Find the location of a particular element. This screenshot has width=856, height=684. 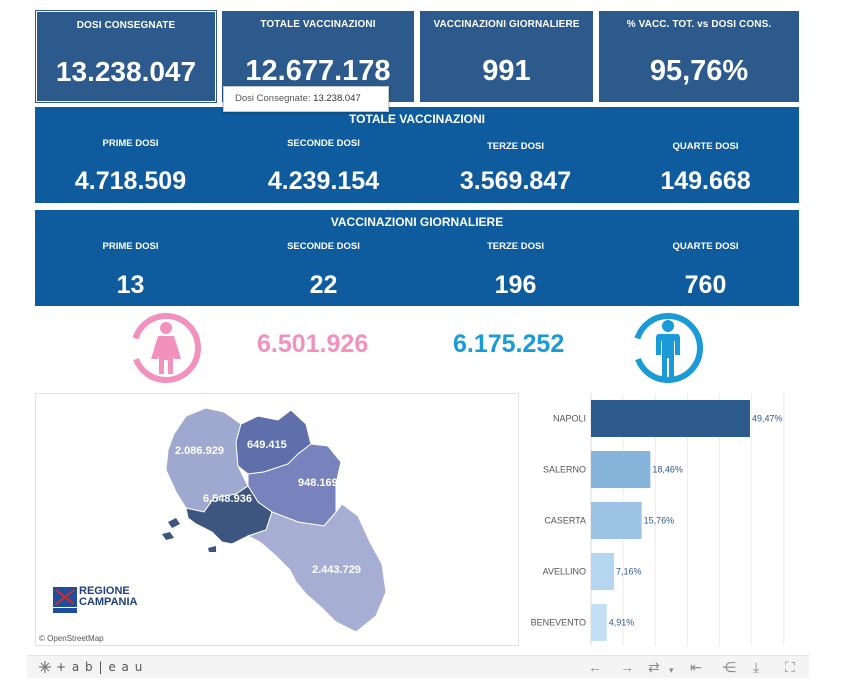

bar-avellino is located at coordinates (603, 571).